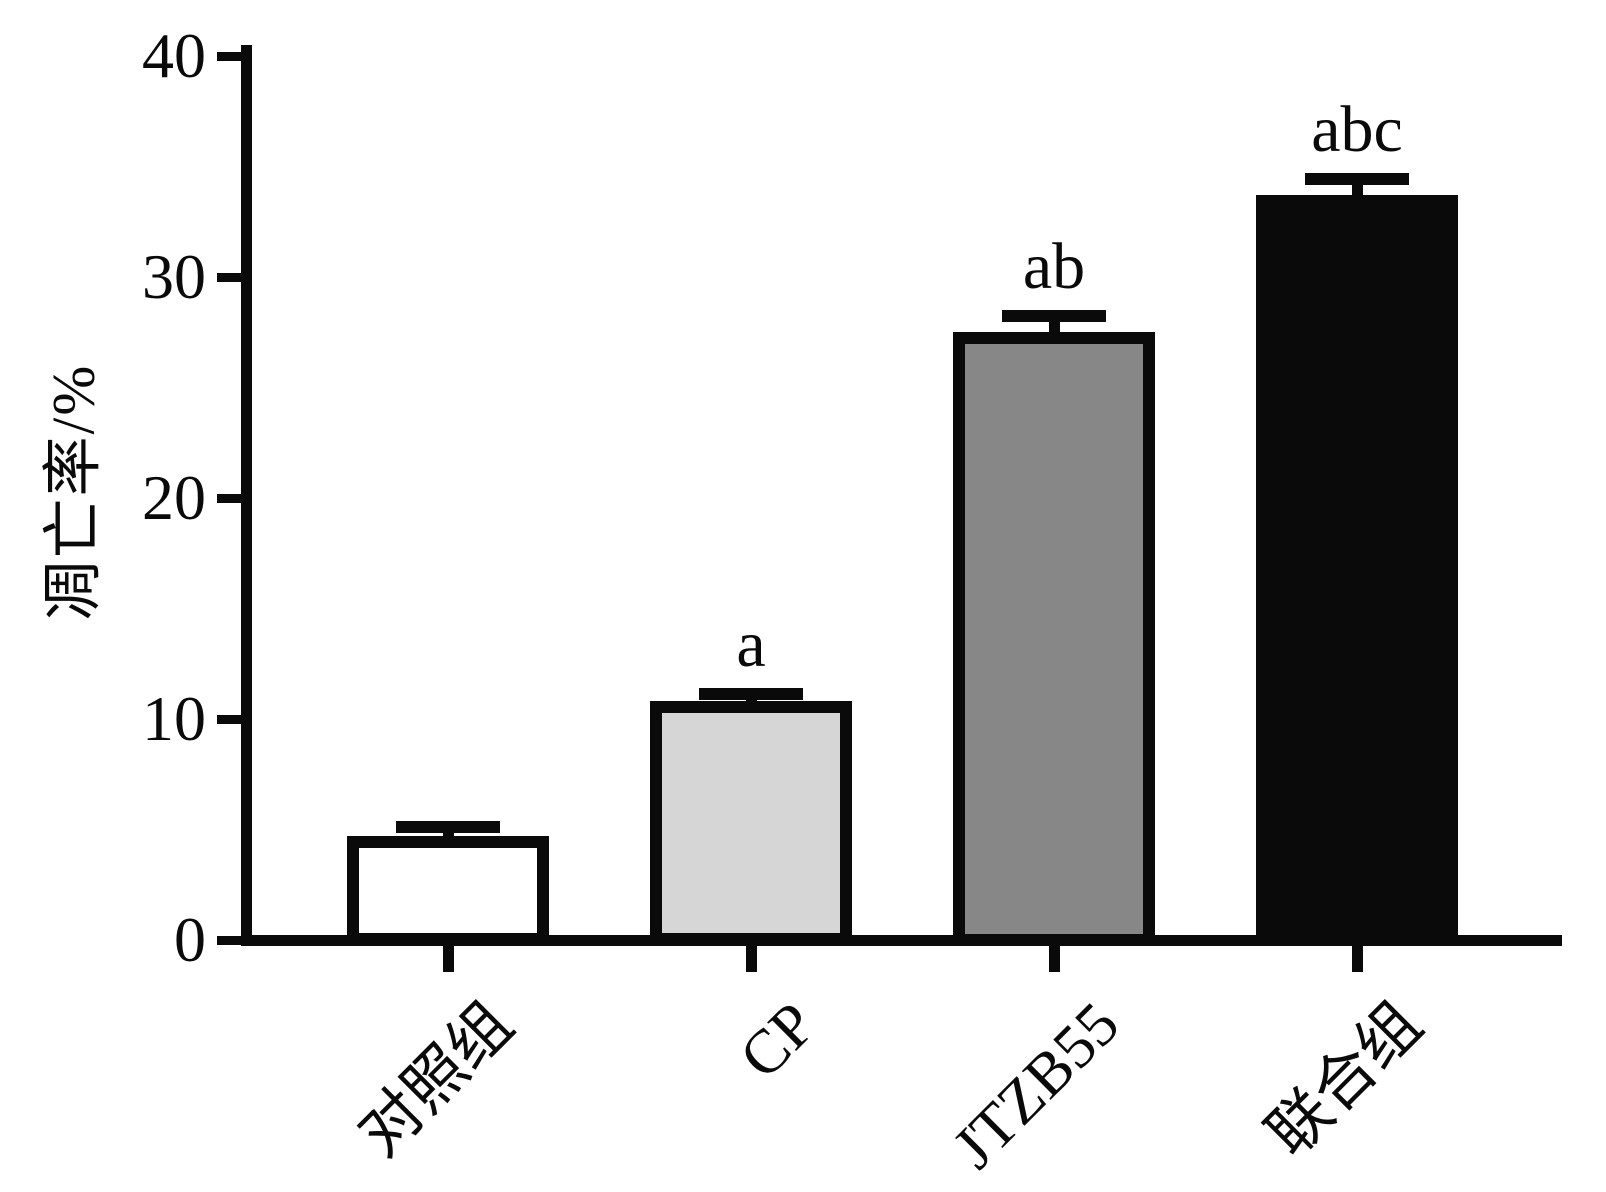 This screenshot has width=1606, height=1192. What do you see at coordinates (1054, 266) in the screenshot?
I see `significance-label: ab` at bounding box center [1054, 266].